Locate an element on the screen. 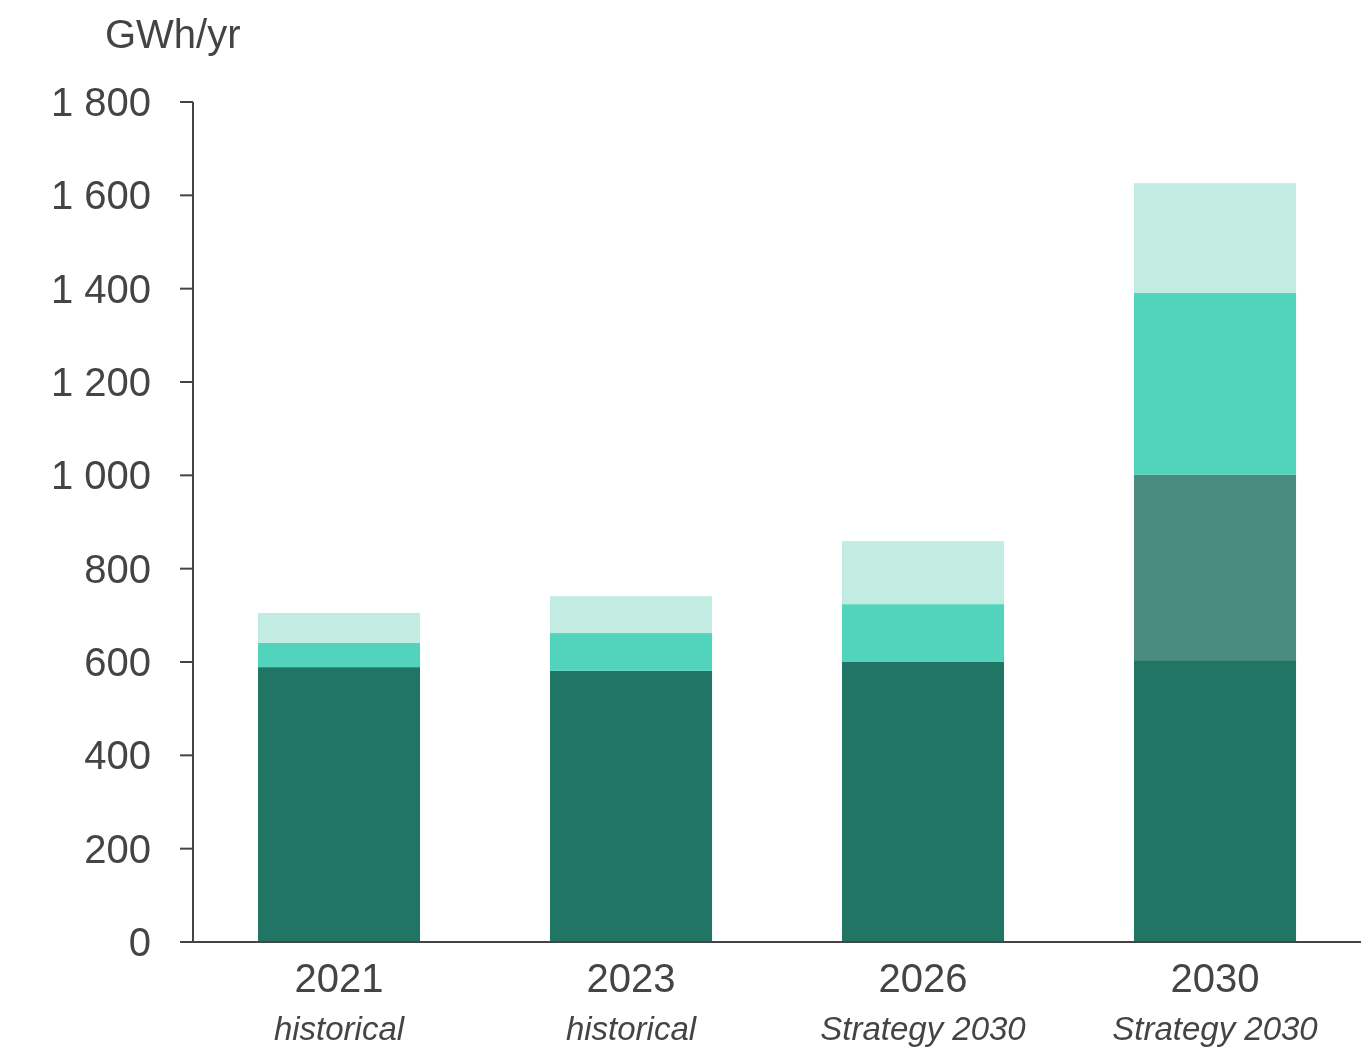 The height and width of the screenshot is (1049, 1361). y-tick-label: 1 400 is located at coordinates (100, 288).